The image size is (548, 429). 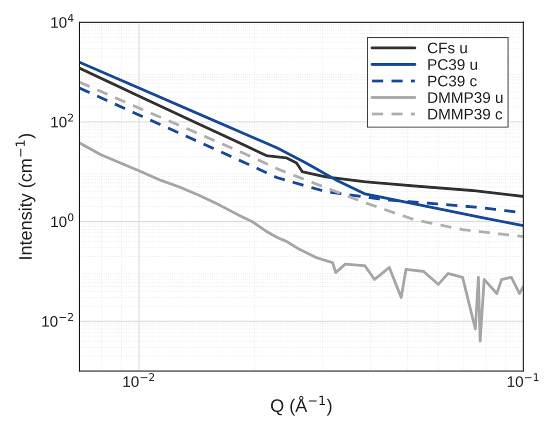 I want to click on x-axis-title: Q (Å$^{−1}$), so click(x=301, y=406).